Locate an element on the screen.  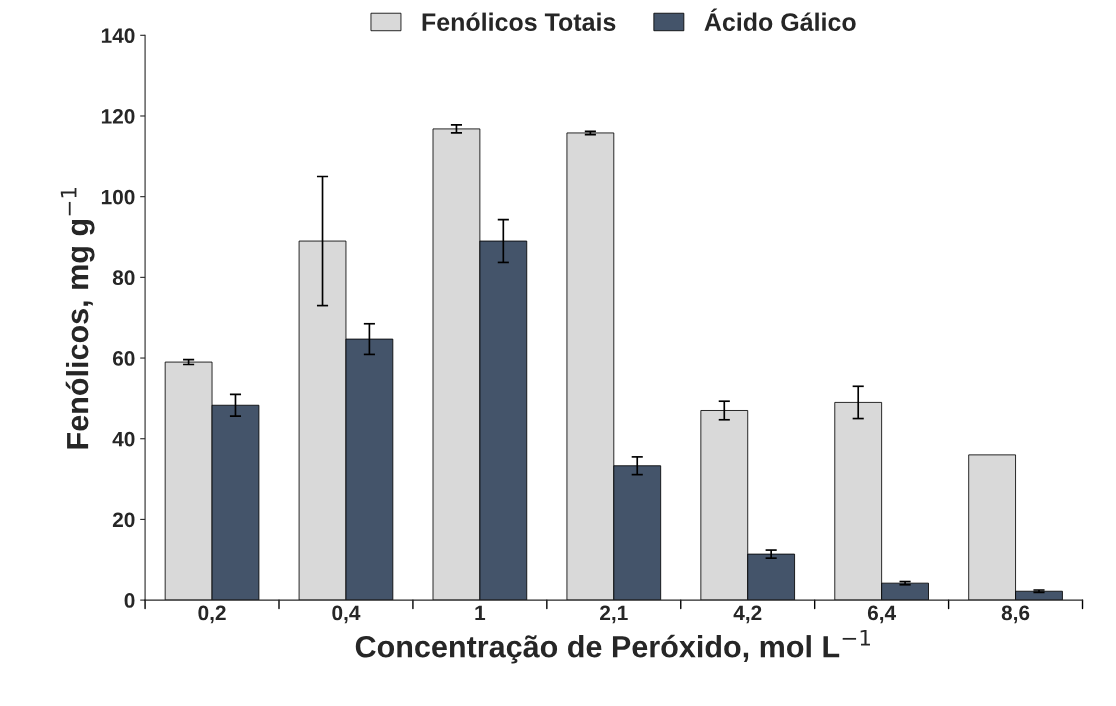
y-tick-label: 100 is located at coordinates (118, 197).